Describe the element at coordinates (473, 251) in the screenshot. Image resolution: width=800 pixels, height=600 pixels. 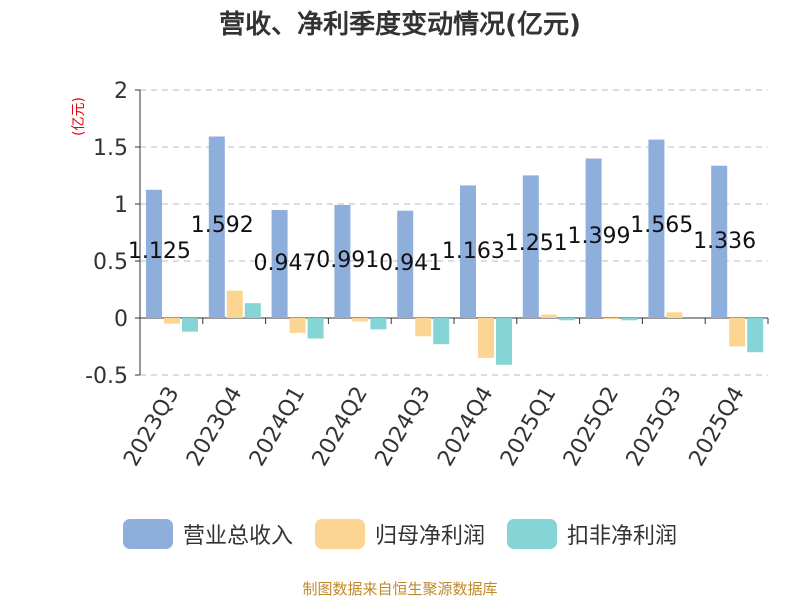
I see `data-label-revenue: 1.163` at that location.